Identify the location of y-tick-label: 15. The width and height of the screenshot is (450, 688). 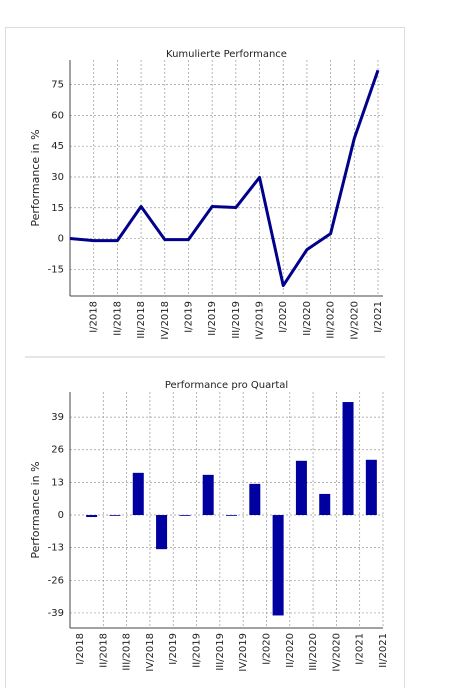
(57, 208).